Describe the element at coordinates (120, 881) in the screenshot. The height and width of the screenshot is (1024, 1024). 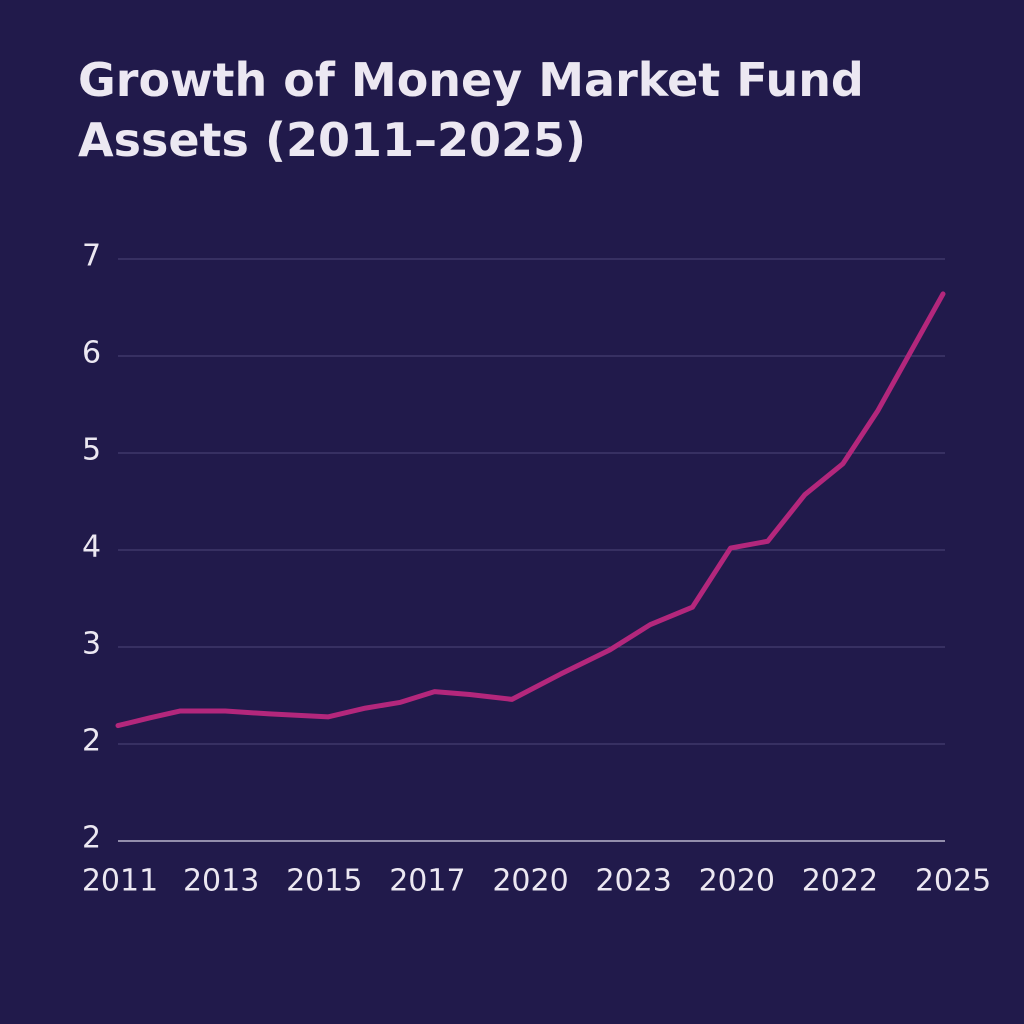
I see `x-tick-label: 2011` at that location.